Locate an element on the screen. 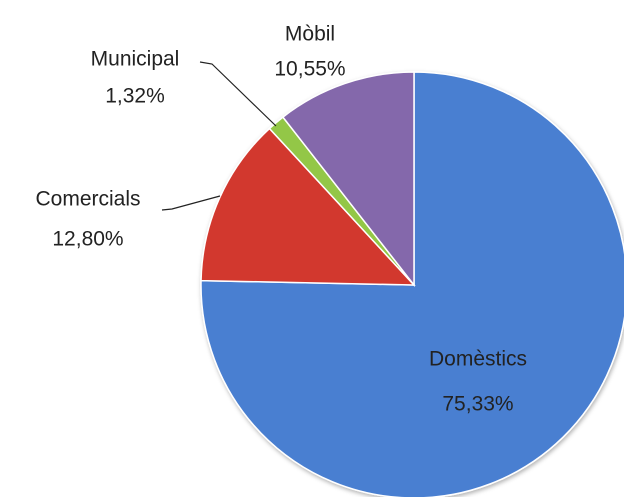 Image resolution: width=624 pixels, height=497 pixels. slice-label: Comercials is located at coordinates (87, 199).